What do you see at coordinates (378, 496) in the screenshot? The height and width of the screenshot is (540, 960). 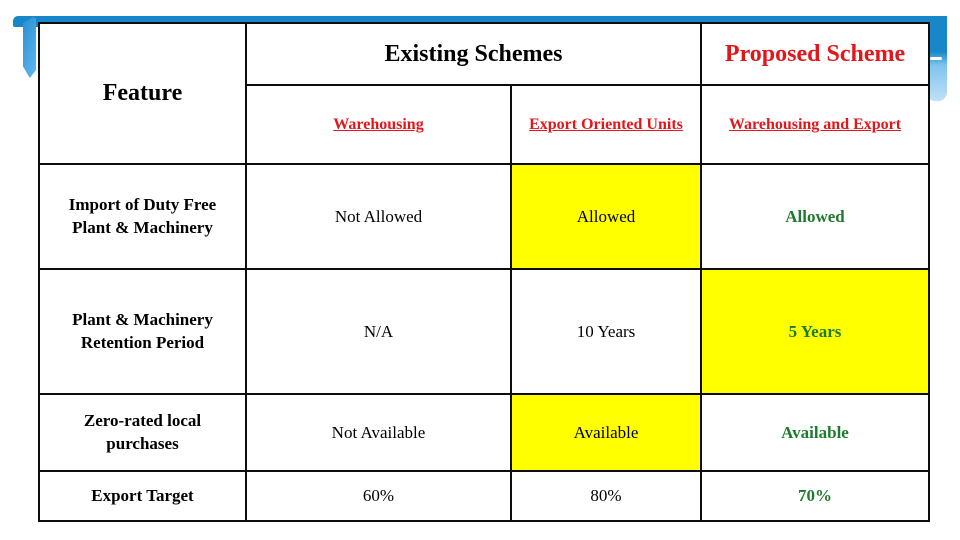 I see `warehousing-value: 60%` at bounding box center [378, 496].